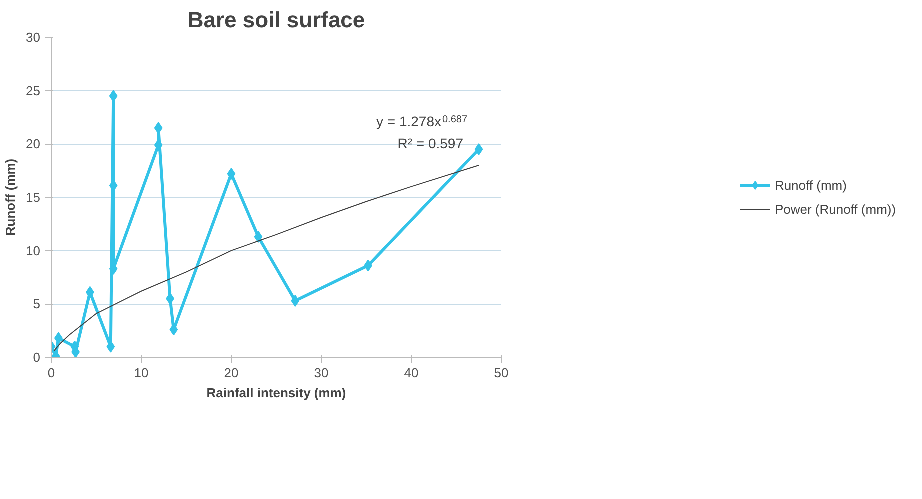 The width and height of the screenshot is (922, 499). Describe the element at coordinates (33, 144) in the screenshot. I see `y-tick-label: 20` at that location.